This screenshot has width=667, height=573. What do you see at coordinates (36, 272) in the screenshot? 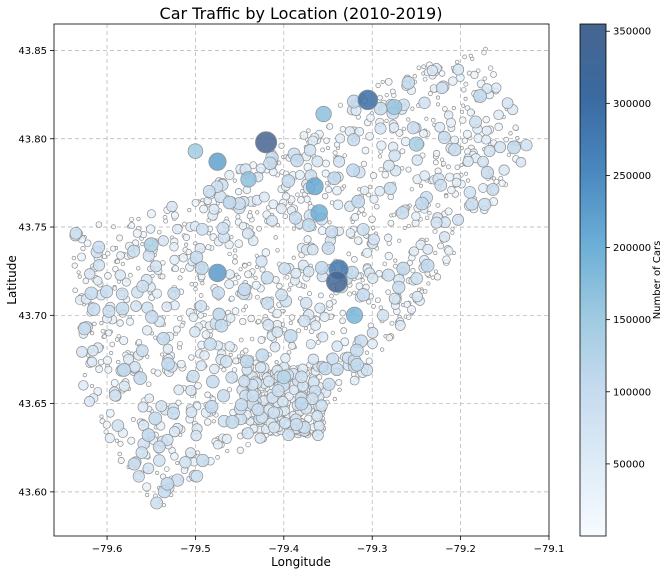
I see `y-axis: 43.60 43.65 43.70 43.75 43.80 43.85` at bounding box center [36, 272].